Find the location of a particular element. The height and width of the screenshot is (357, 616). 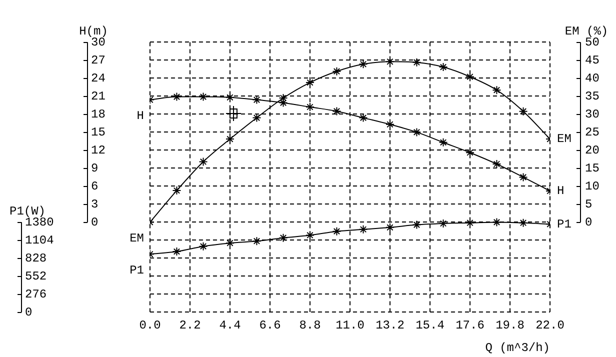

y3-tick-label: 276 is located at coordinates (36, 294).